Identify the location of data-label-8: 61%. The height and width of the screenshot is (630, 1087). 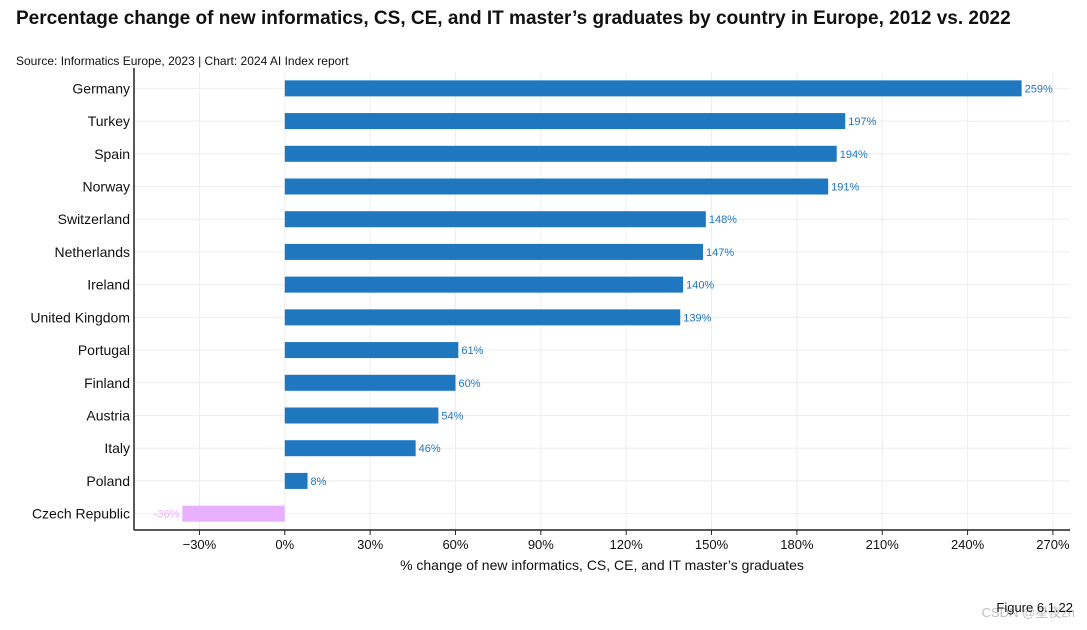
(472, 351).